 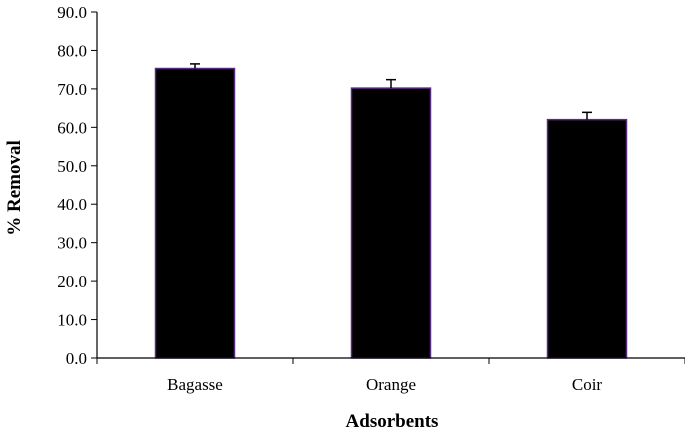 I want to click on bar-bagasse, so click(x=195, y=213).